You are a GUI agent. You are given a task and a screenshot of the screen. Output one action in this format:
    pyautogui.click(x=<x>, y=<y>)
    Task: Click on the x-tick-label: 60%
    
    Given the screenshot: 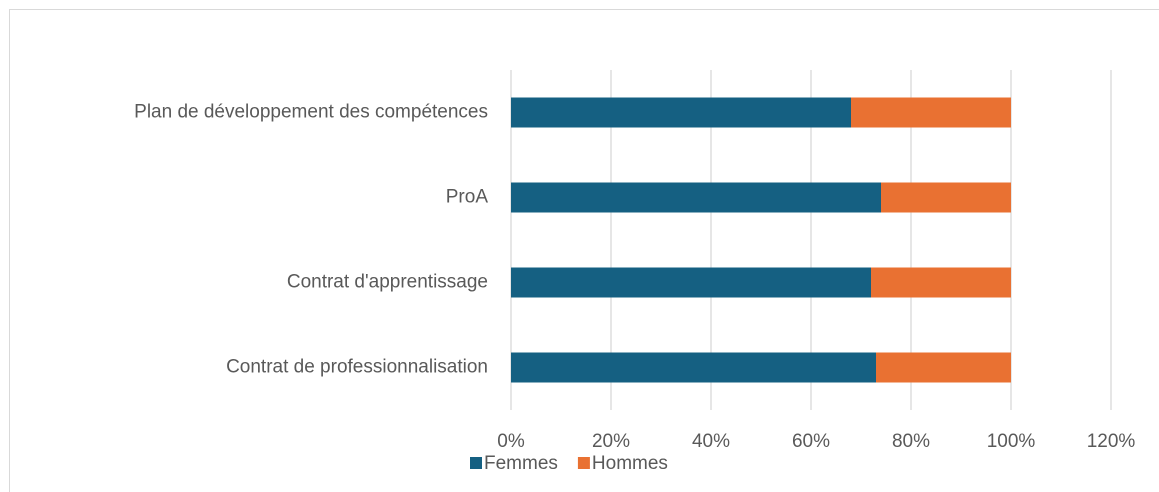 What is the action you would take?
    pyautogui.click(x=811, y=441)
    